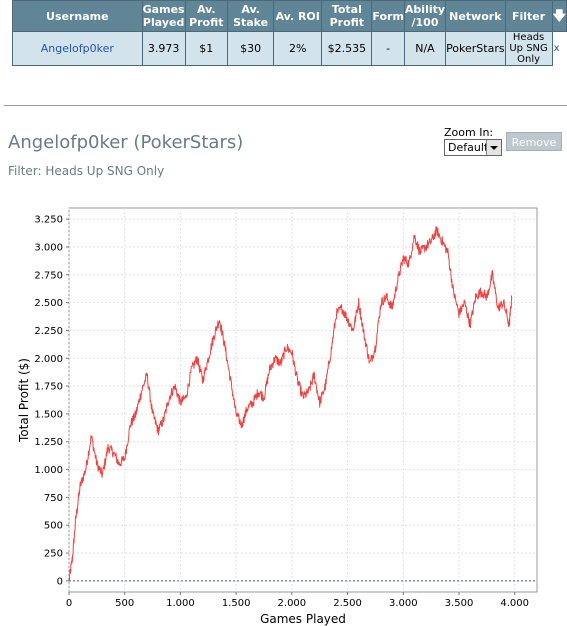 This screenshot has height=626, width=567. What do you see at coordinates (528, 48) in the screenshot?
I see `cell-filter: Heads Up SNG Only` at bounding box center [528, 48].